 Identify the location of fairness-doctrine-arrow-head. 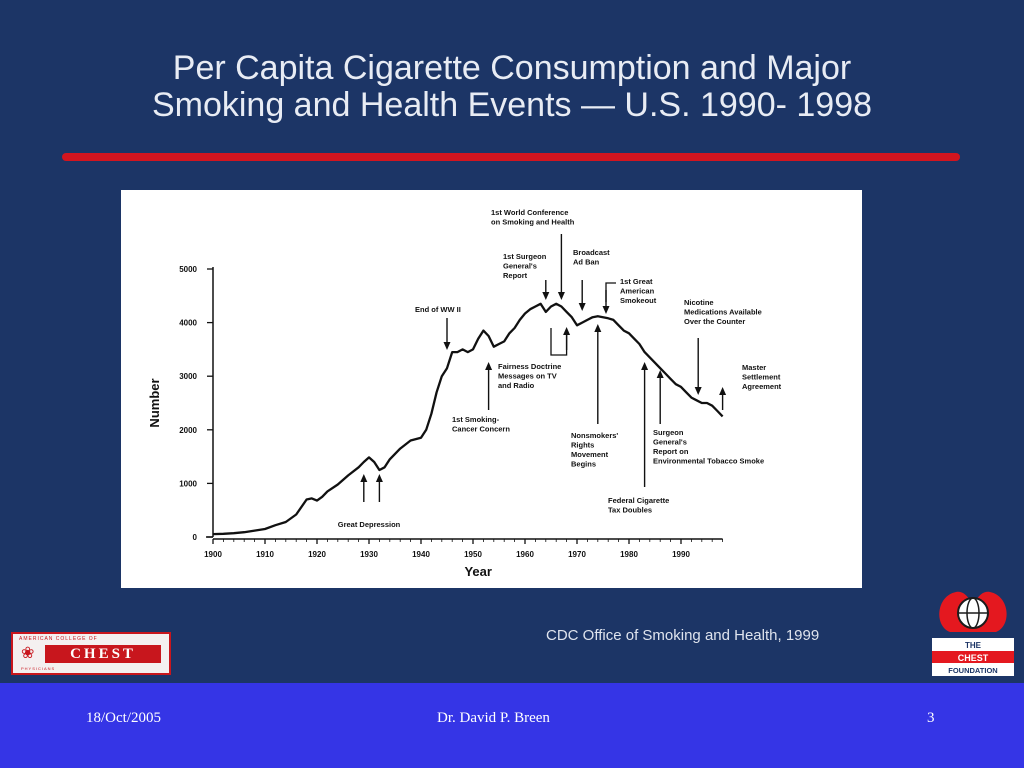
(567, 331).